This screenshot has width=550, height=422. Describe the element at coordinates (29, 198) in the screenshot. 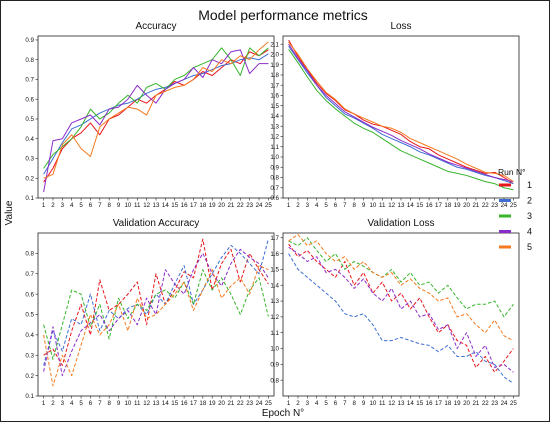

I see `y-tick-label: 0.1` at that location.